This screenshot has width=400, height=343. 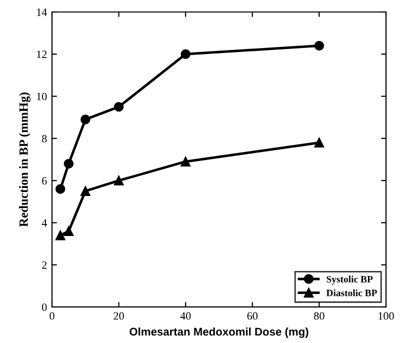 What do you see at coordinates (24, 159) in the screenshot?
I see `y-axis-title: Reduction in BP (mmHg)` at bounding box center [24, 159].